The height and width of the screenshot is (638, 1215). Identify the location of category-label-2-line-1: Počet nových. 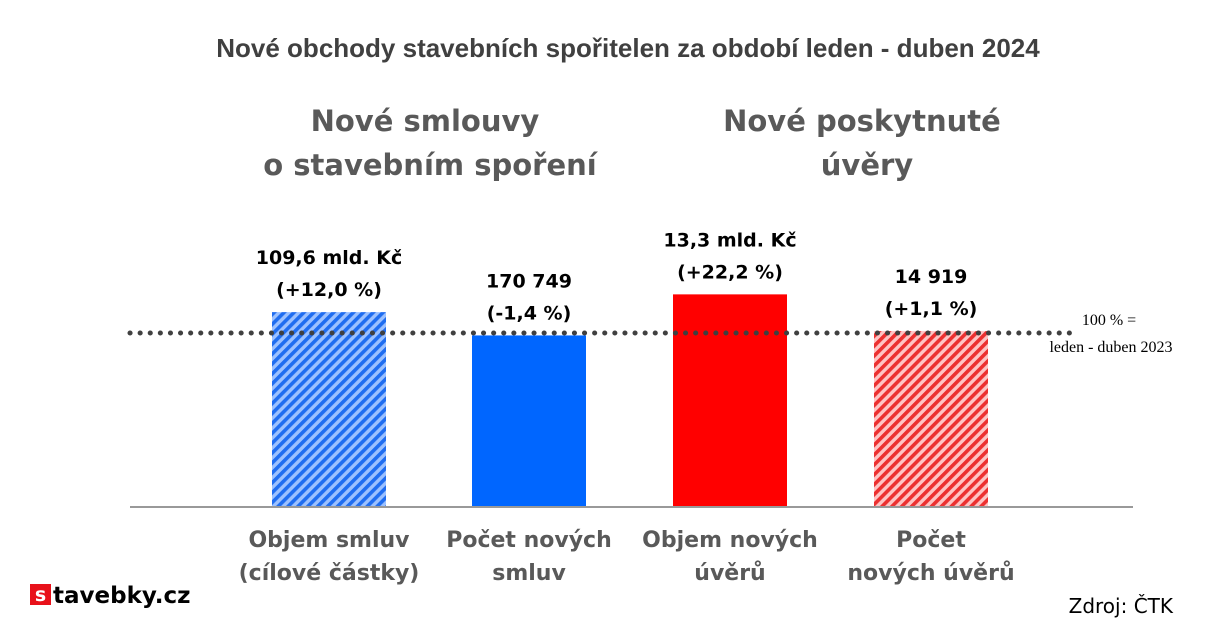
(529, 540).